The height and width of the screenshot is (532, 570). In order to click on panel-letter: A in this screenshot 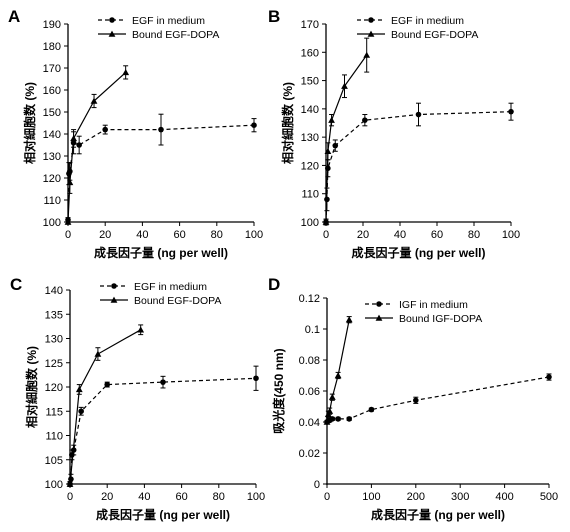, I will do `click(14, 16)`.